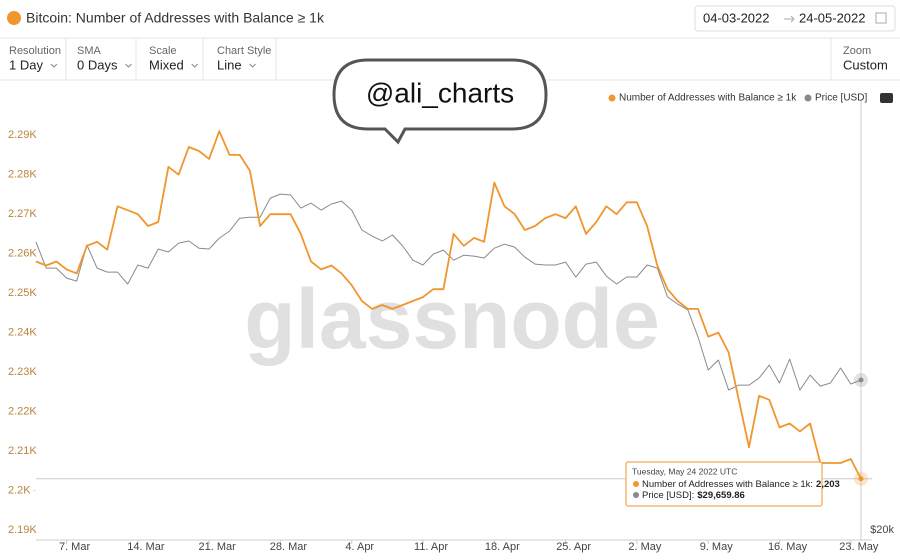  What do you see at coordinates (89, 51) in the screenshot?
I see `control-label: SMA` at bounding box center [89, 51].